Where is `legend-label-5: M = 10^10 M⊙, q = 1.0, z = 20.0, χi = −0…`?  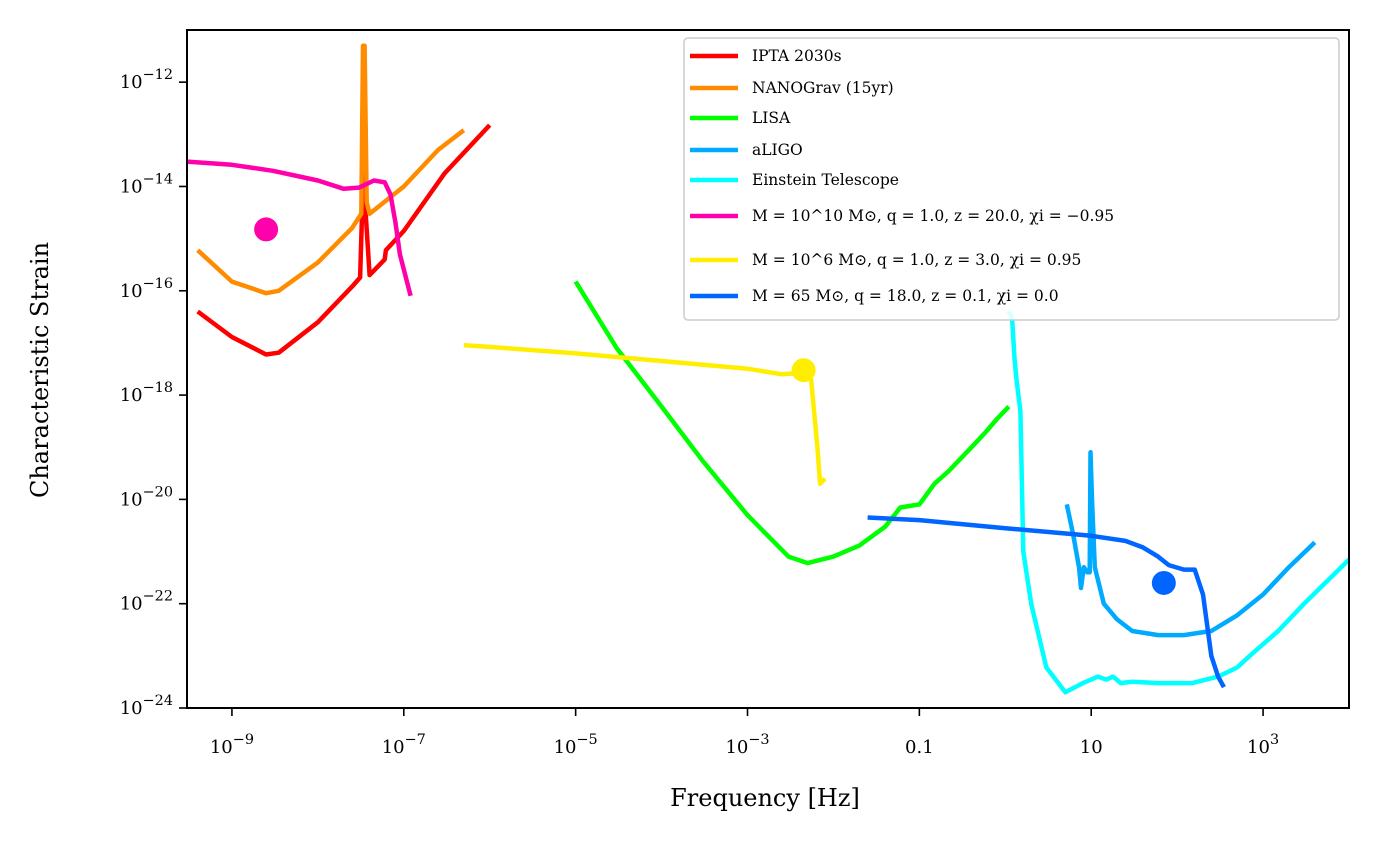 legend-label-5: M = 10^10 M⊙, q = 1.0, z = 20.0, χi = −0… is located at coordinates (933, 216).